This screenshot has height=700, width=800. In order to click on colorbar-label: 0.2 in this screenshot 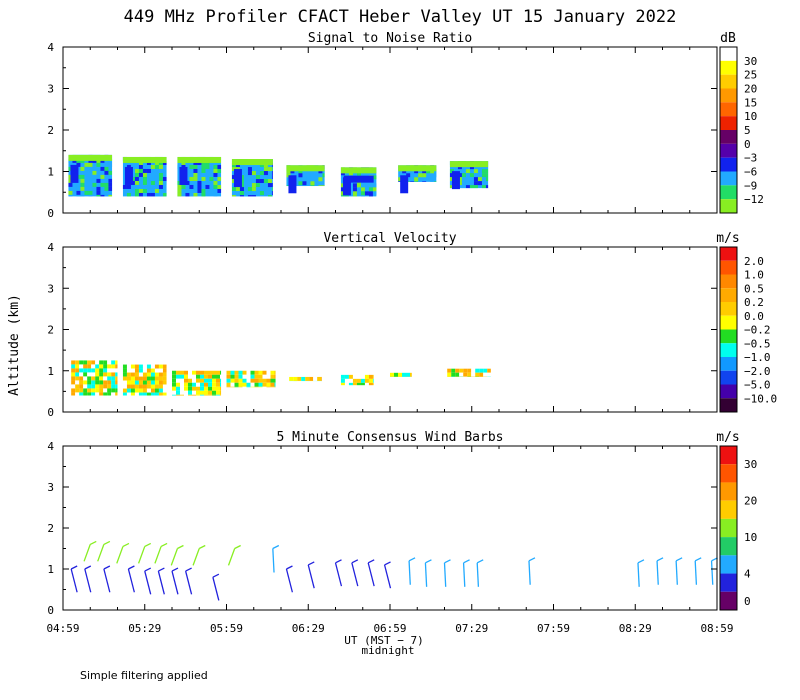, I will do `click(754, 302)`.